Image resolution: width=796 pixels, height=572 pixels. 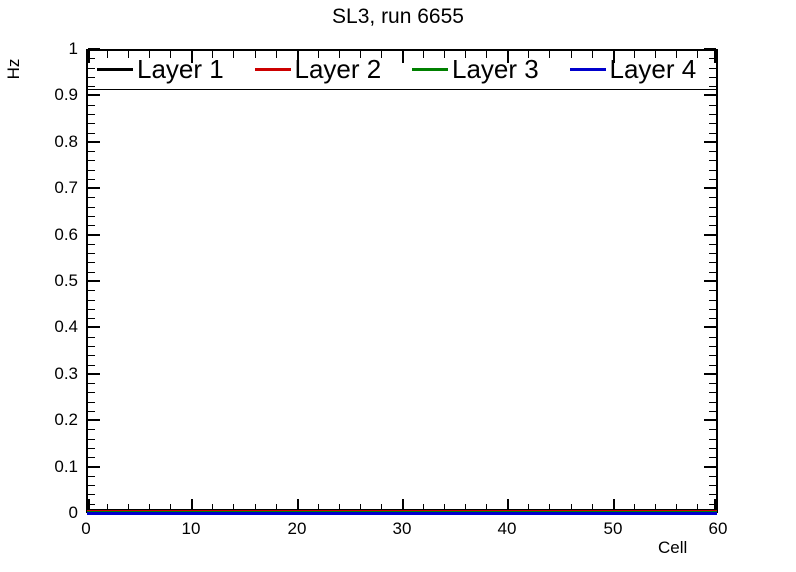 What do you see at coordinates (324, 69) in the screenshot?
I see `legend-entry-layer-2: Layer 2` at bounding box center [324, 69].